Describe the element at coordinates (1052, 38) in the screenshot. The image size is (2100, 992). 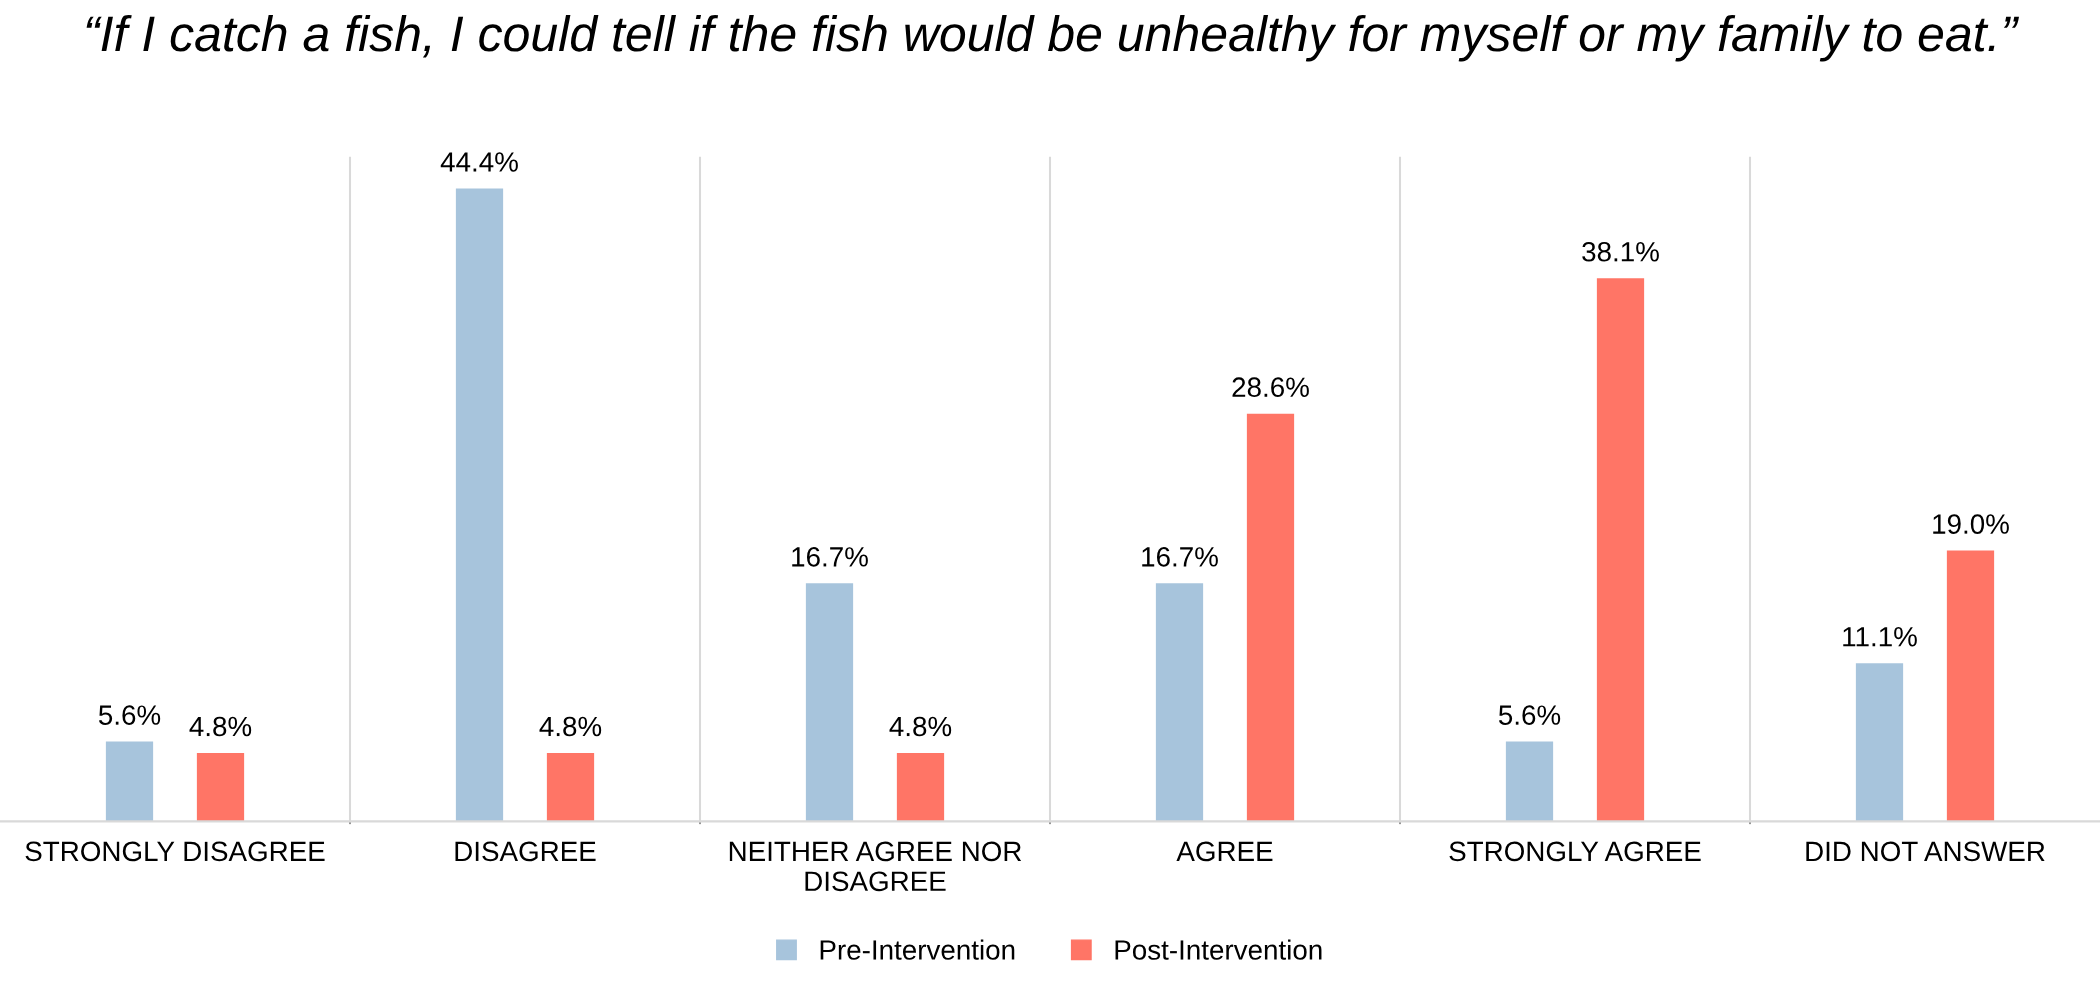
I see `chart-title: “If I catch a fish, I could tell if the fish would be unhealthy for myself or my family to eat.”` at that location.